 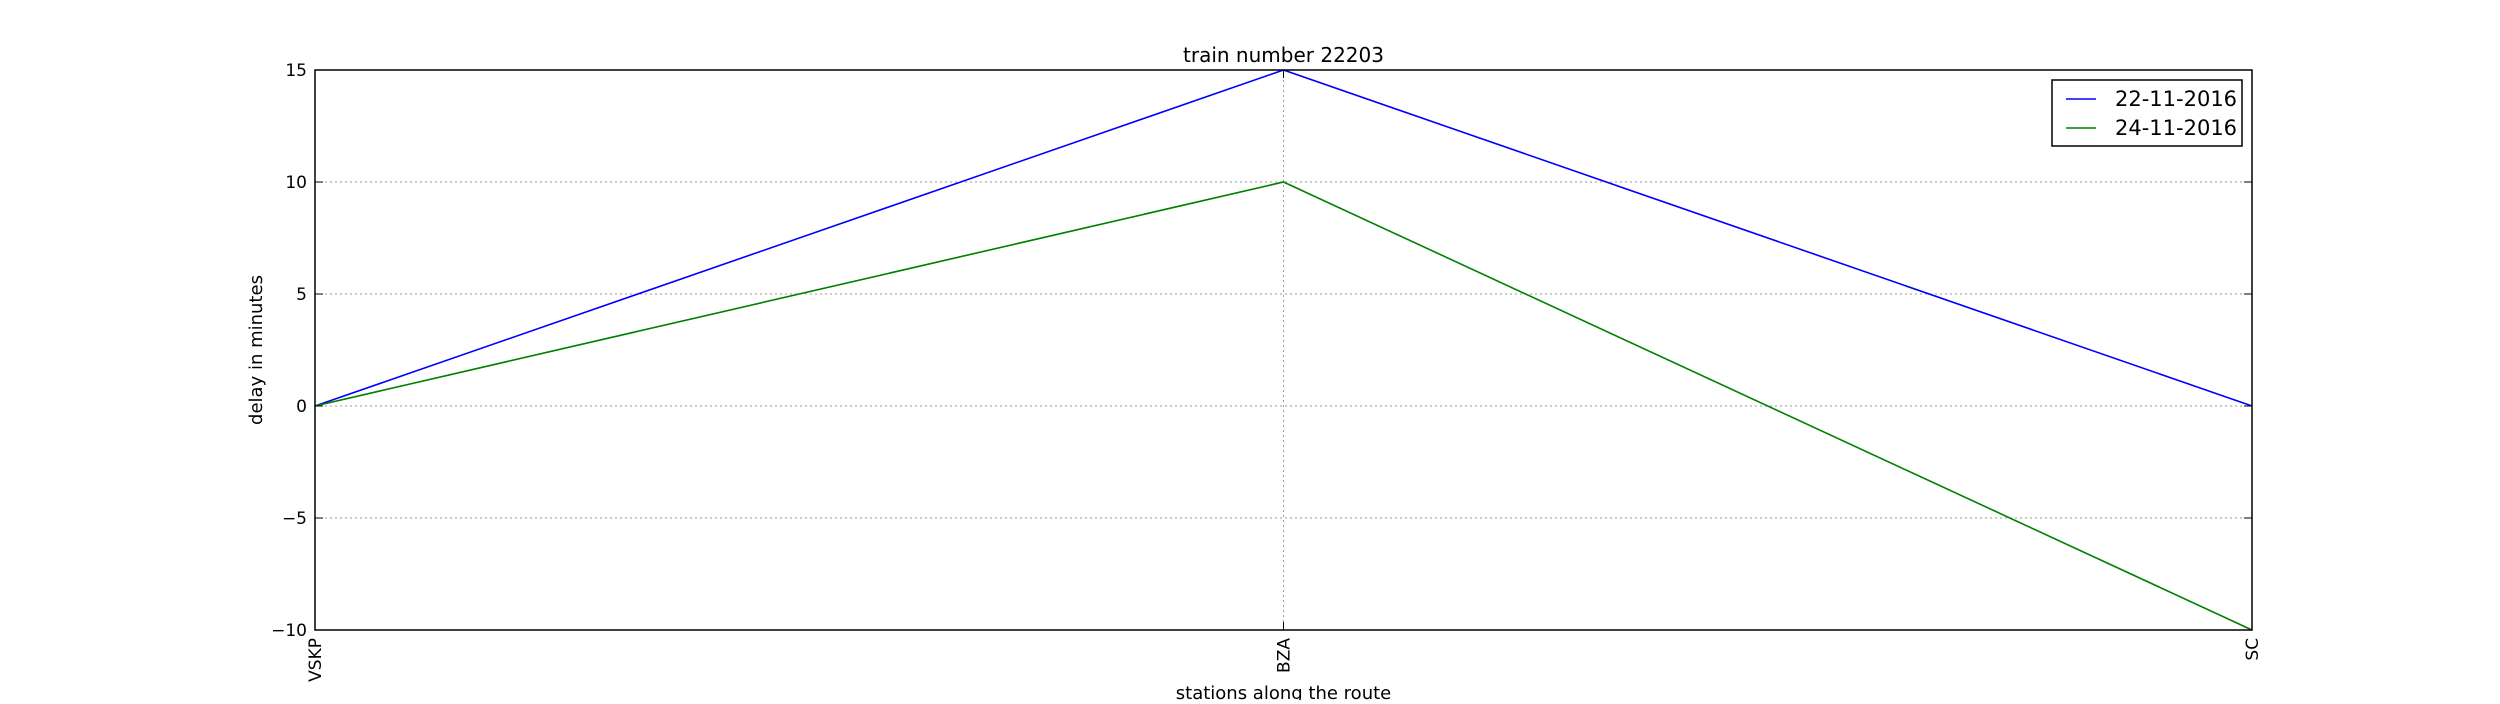 What do you see at coordinates (316, 660) in the screenshot?
I see `x-tick-label: VSKP` at bounding box center [316, 660].